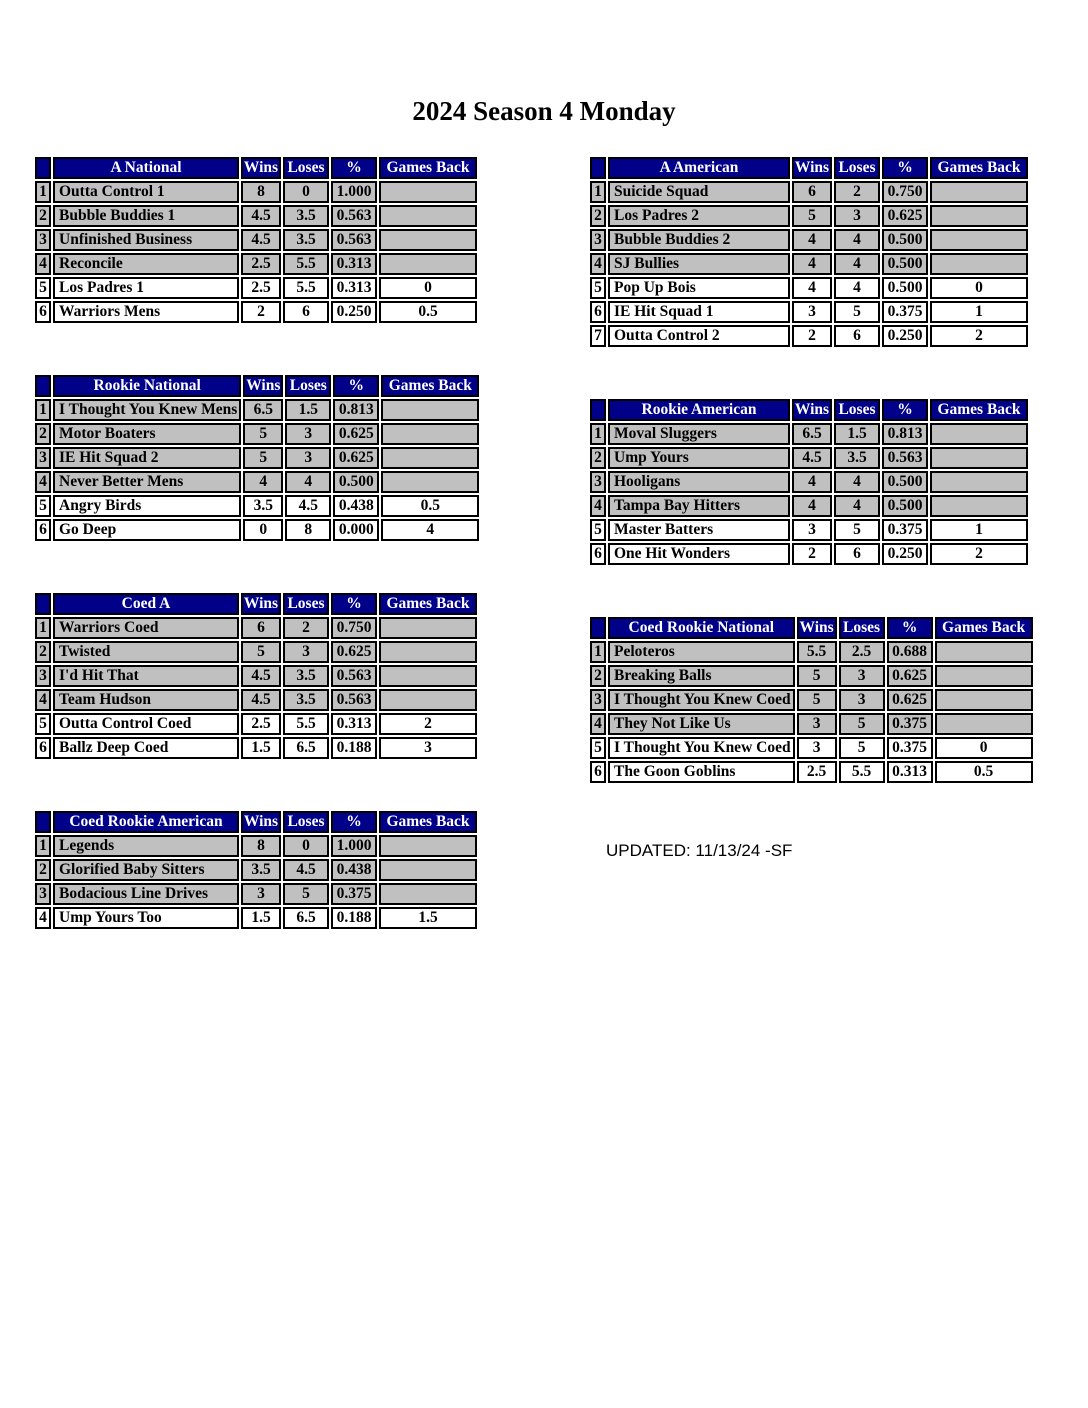 The width and height of the screenshot is (1088, 1408). Describe the element at coordinates (256, 870) in the screenshot. I see `table-row: 2 Glorified Baby Sitters 3.5 4.5 0.438` at that location.